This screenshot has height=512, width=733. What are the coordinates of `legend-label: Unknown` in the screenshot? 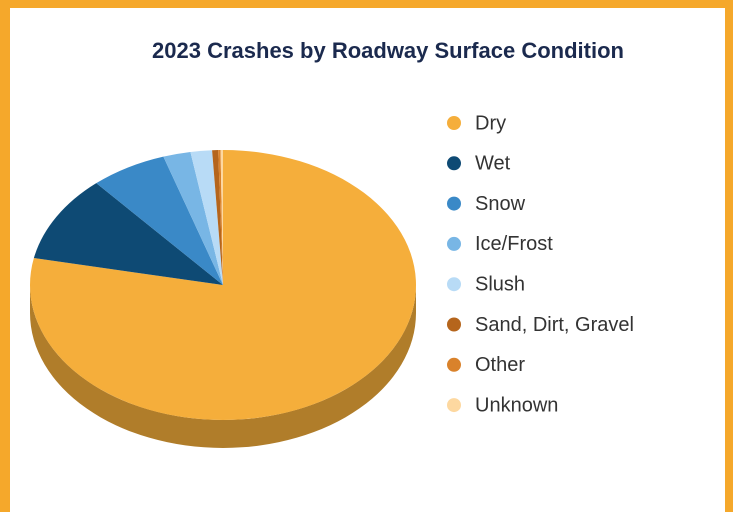 It's located at (516, 405).